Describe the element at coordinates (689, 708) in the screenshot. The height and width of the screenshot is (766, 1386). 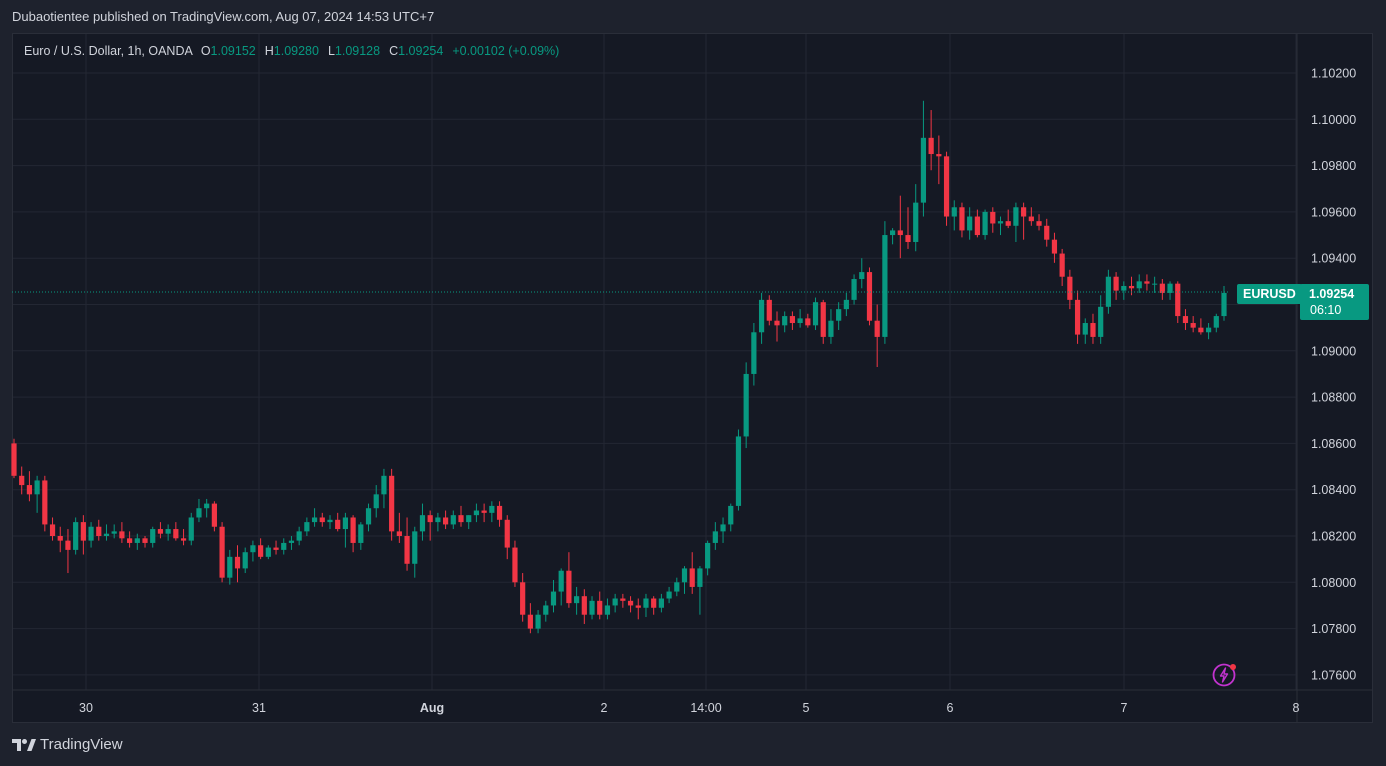
I see `time-axis-labels: 30 31 Aug 2 14:00 5 6 7 8` at that location.